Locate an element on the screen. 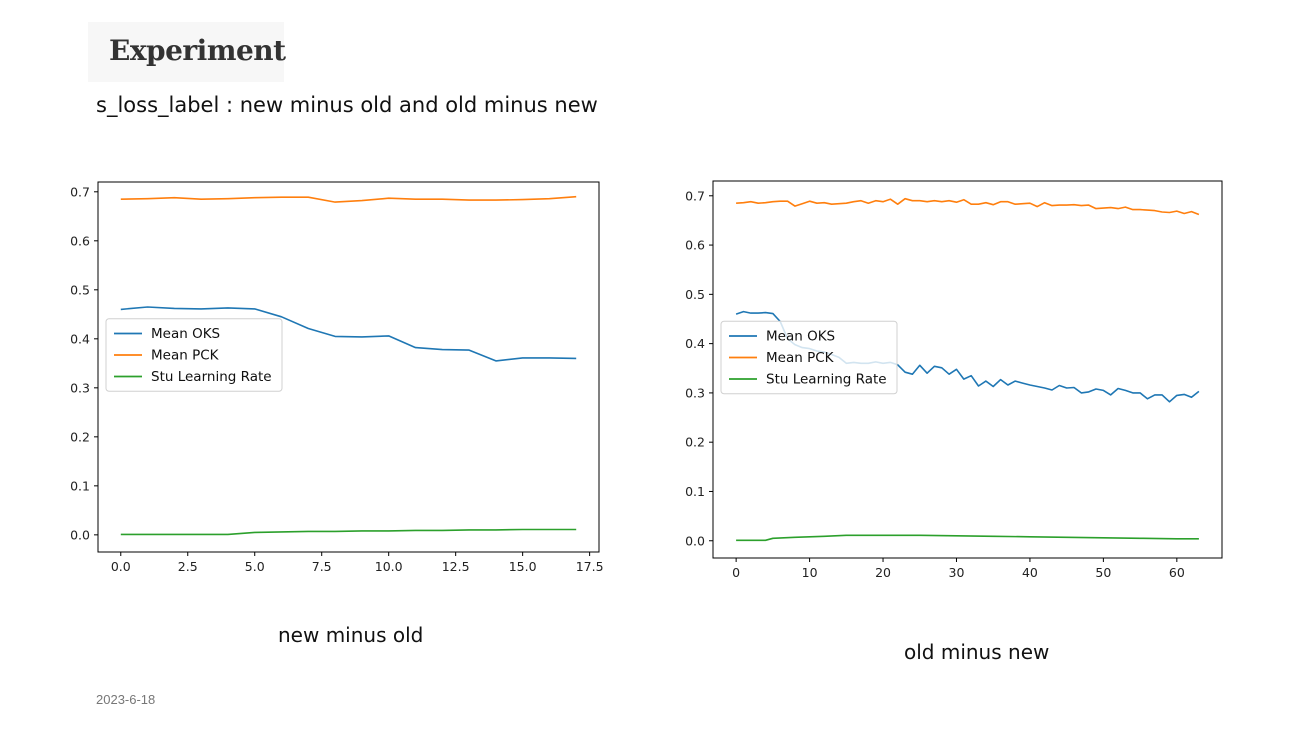  y-tick-label: 0.1 is located at coordinates (80, 485).